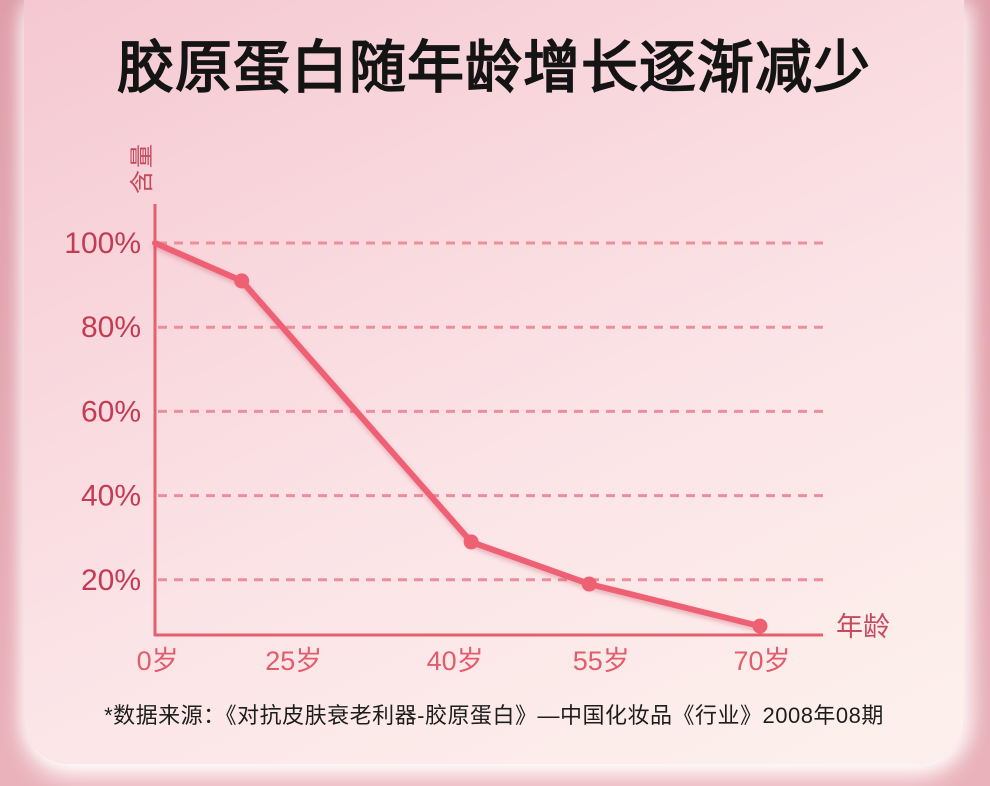  What do you see at coordinates (761, 661) in the screenshot?
I see `x-tick-label: 70岁` at bounding box center [761, 661].